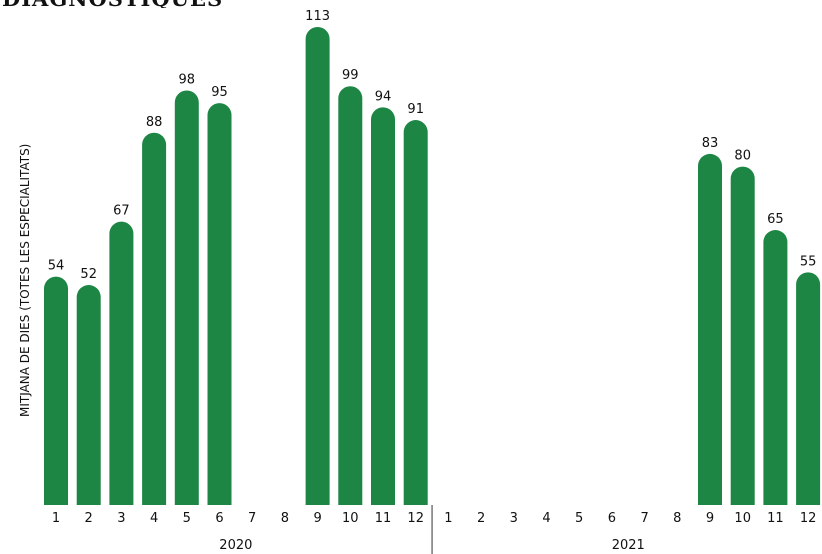 The image size is (822, 554). What do you see at coordinates (628, 545) in the screenshot?
I see `group-label-2021: 2021` at bounding box center [628, 545].